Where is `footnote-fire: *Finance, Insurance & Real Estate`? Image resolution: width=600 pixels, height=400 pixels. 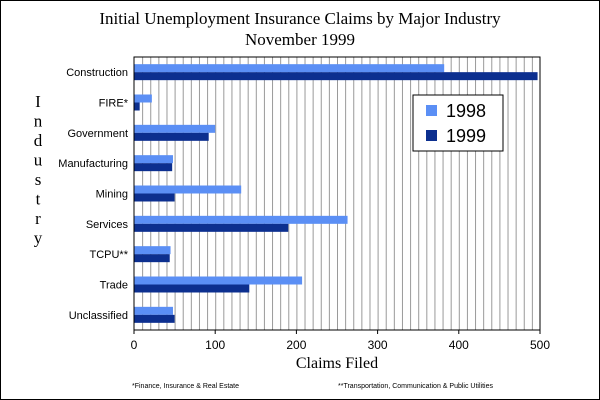
footnote-fire: *Finance, Insurance & Real Estate is located at coordinates (185, 386).